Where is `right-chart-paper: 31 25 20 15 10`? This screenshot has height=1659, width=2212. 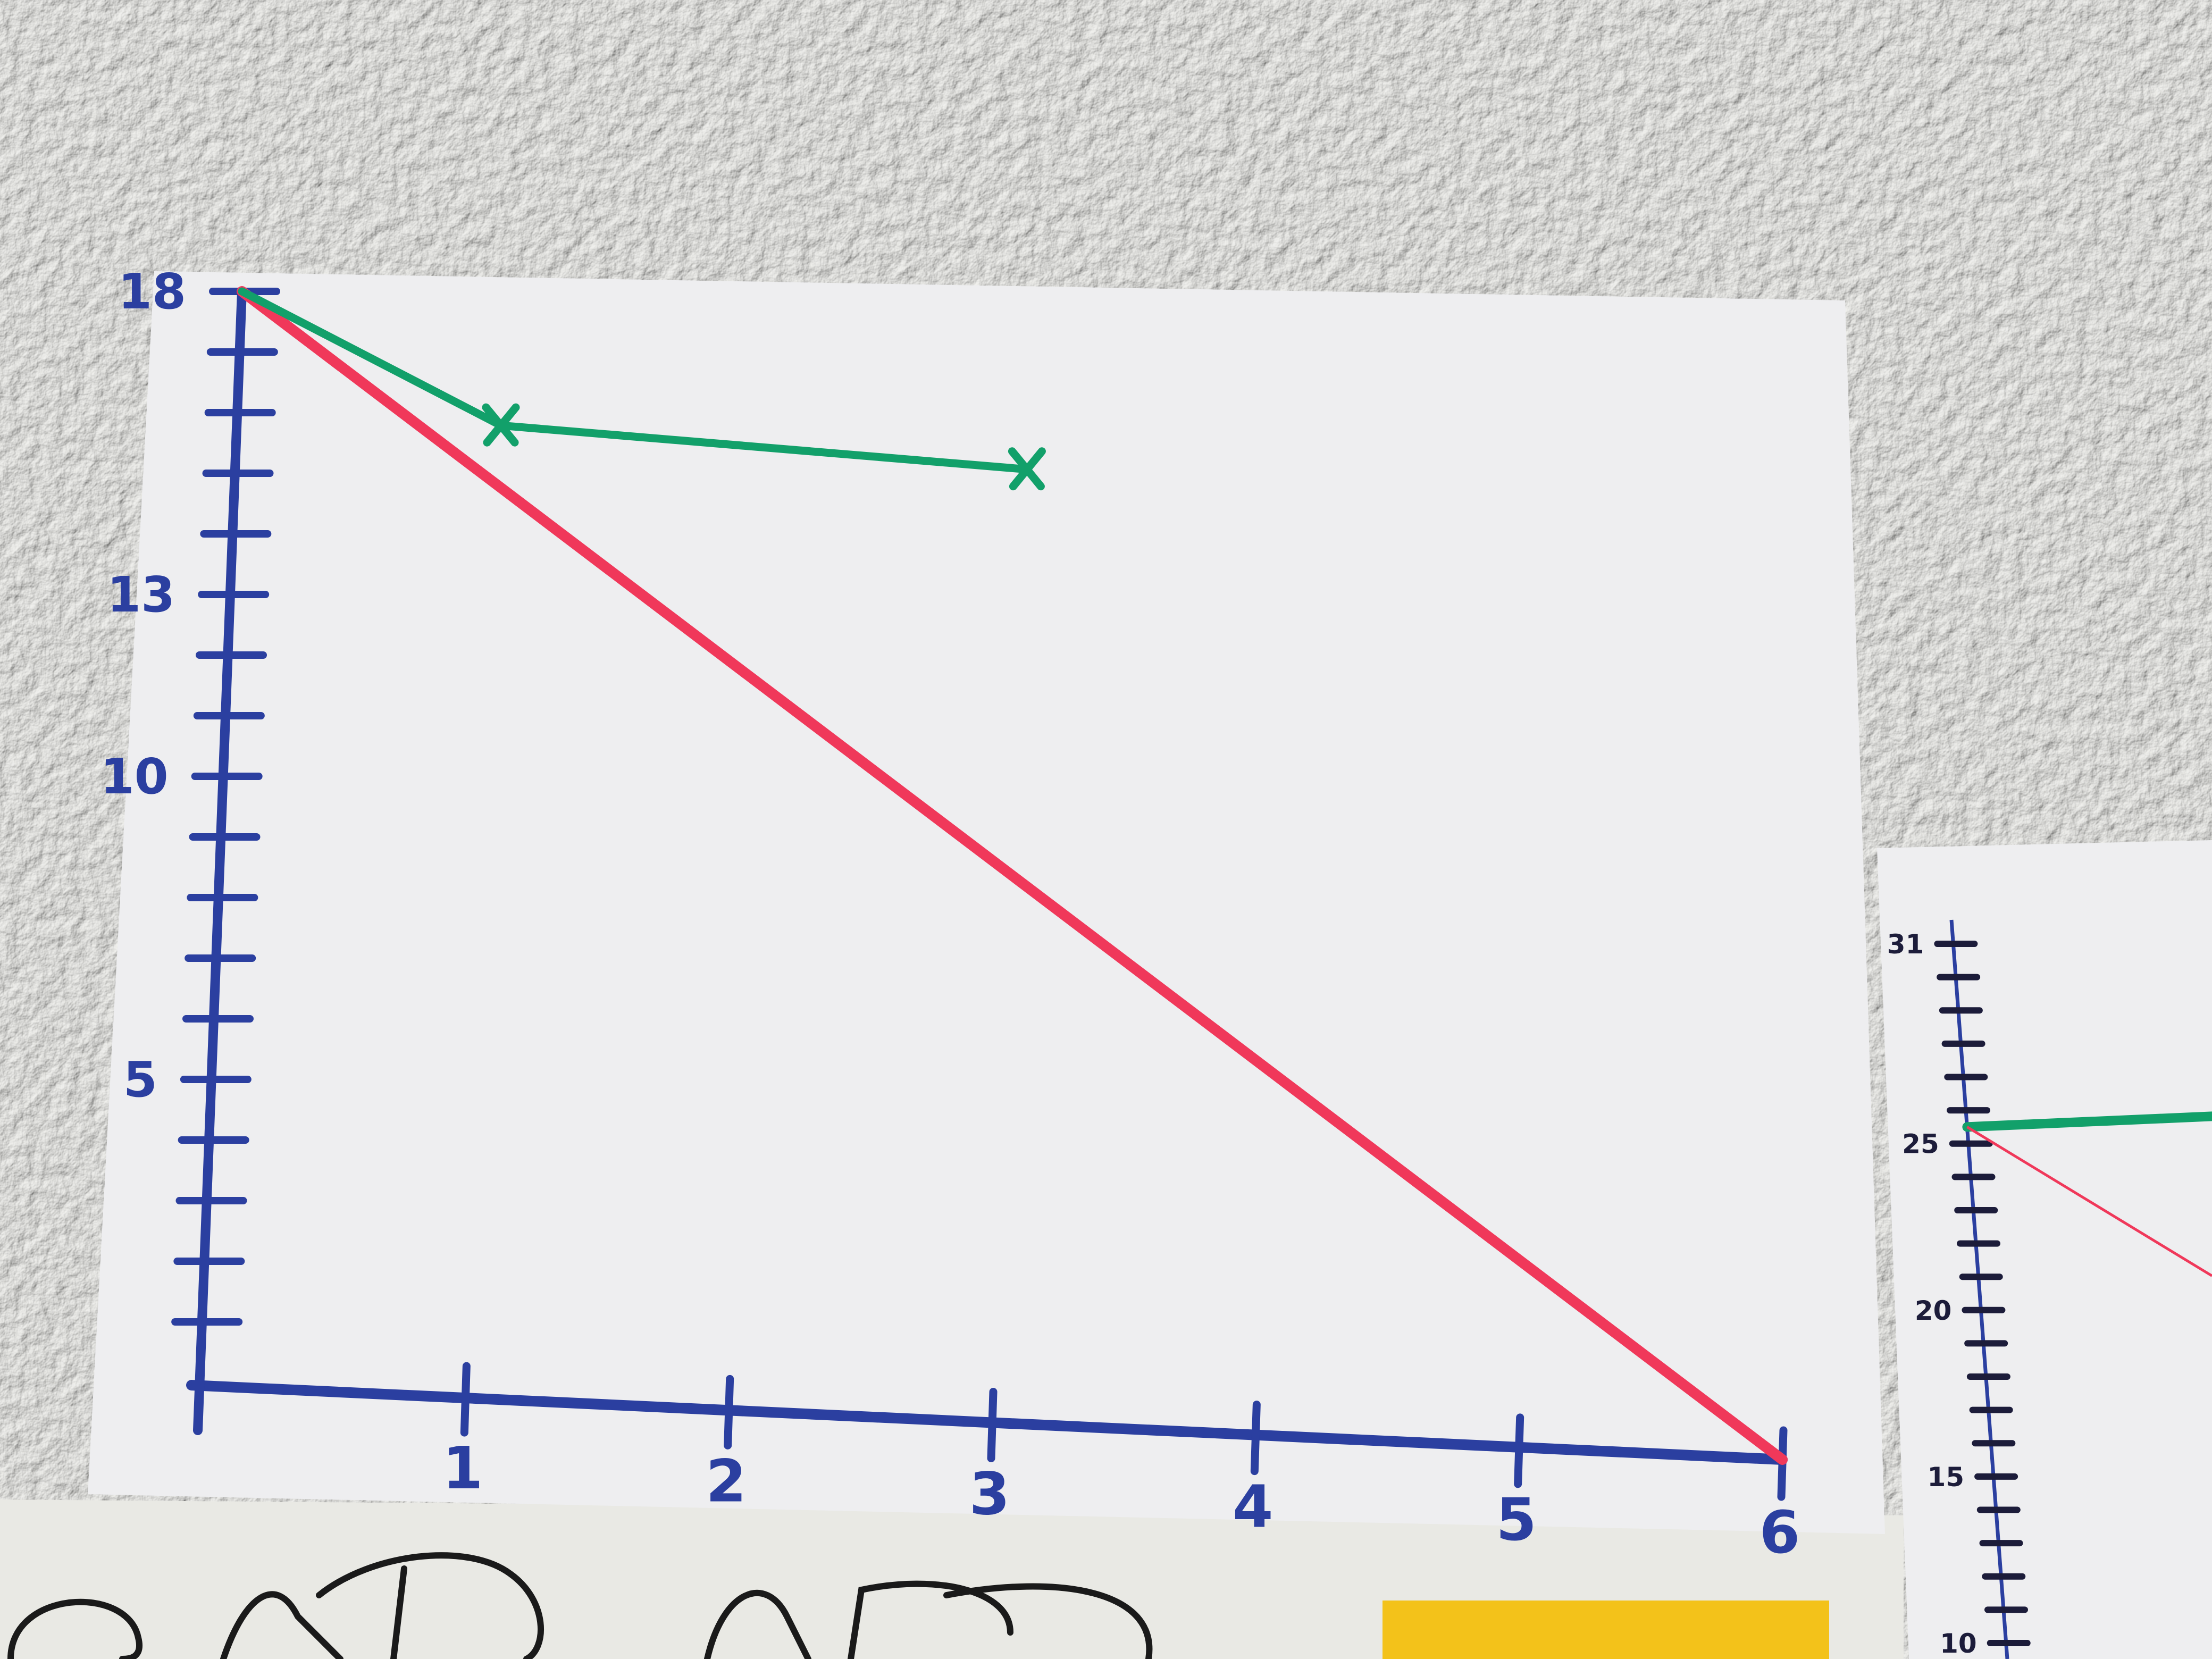 right-chart-paper: 31 25 20 15 10 is located at coordinates (2044, 1249).